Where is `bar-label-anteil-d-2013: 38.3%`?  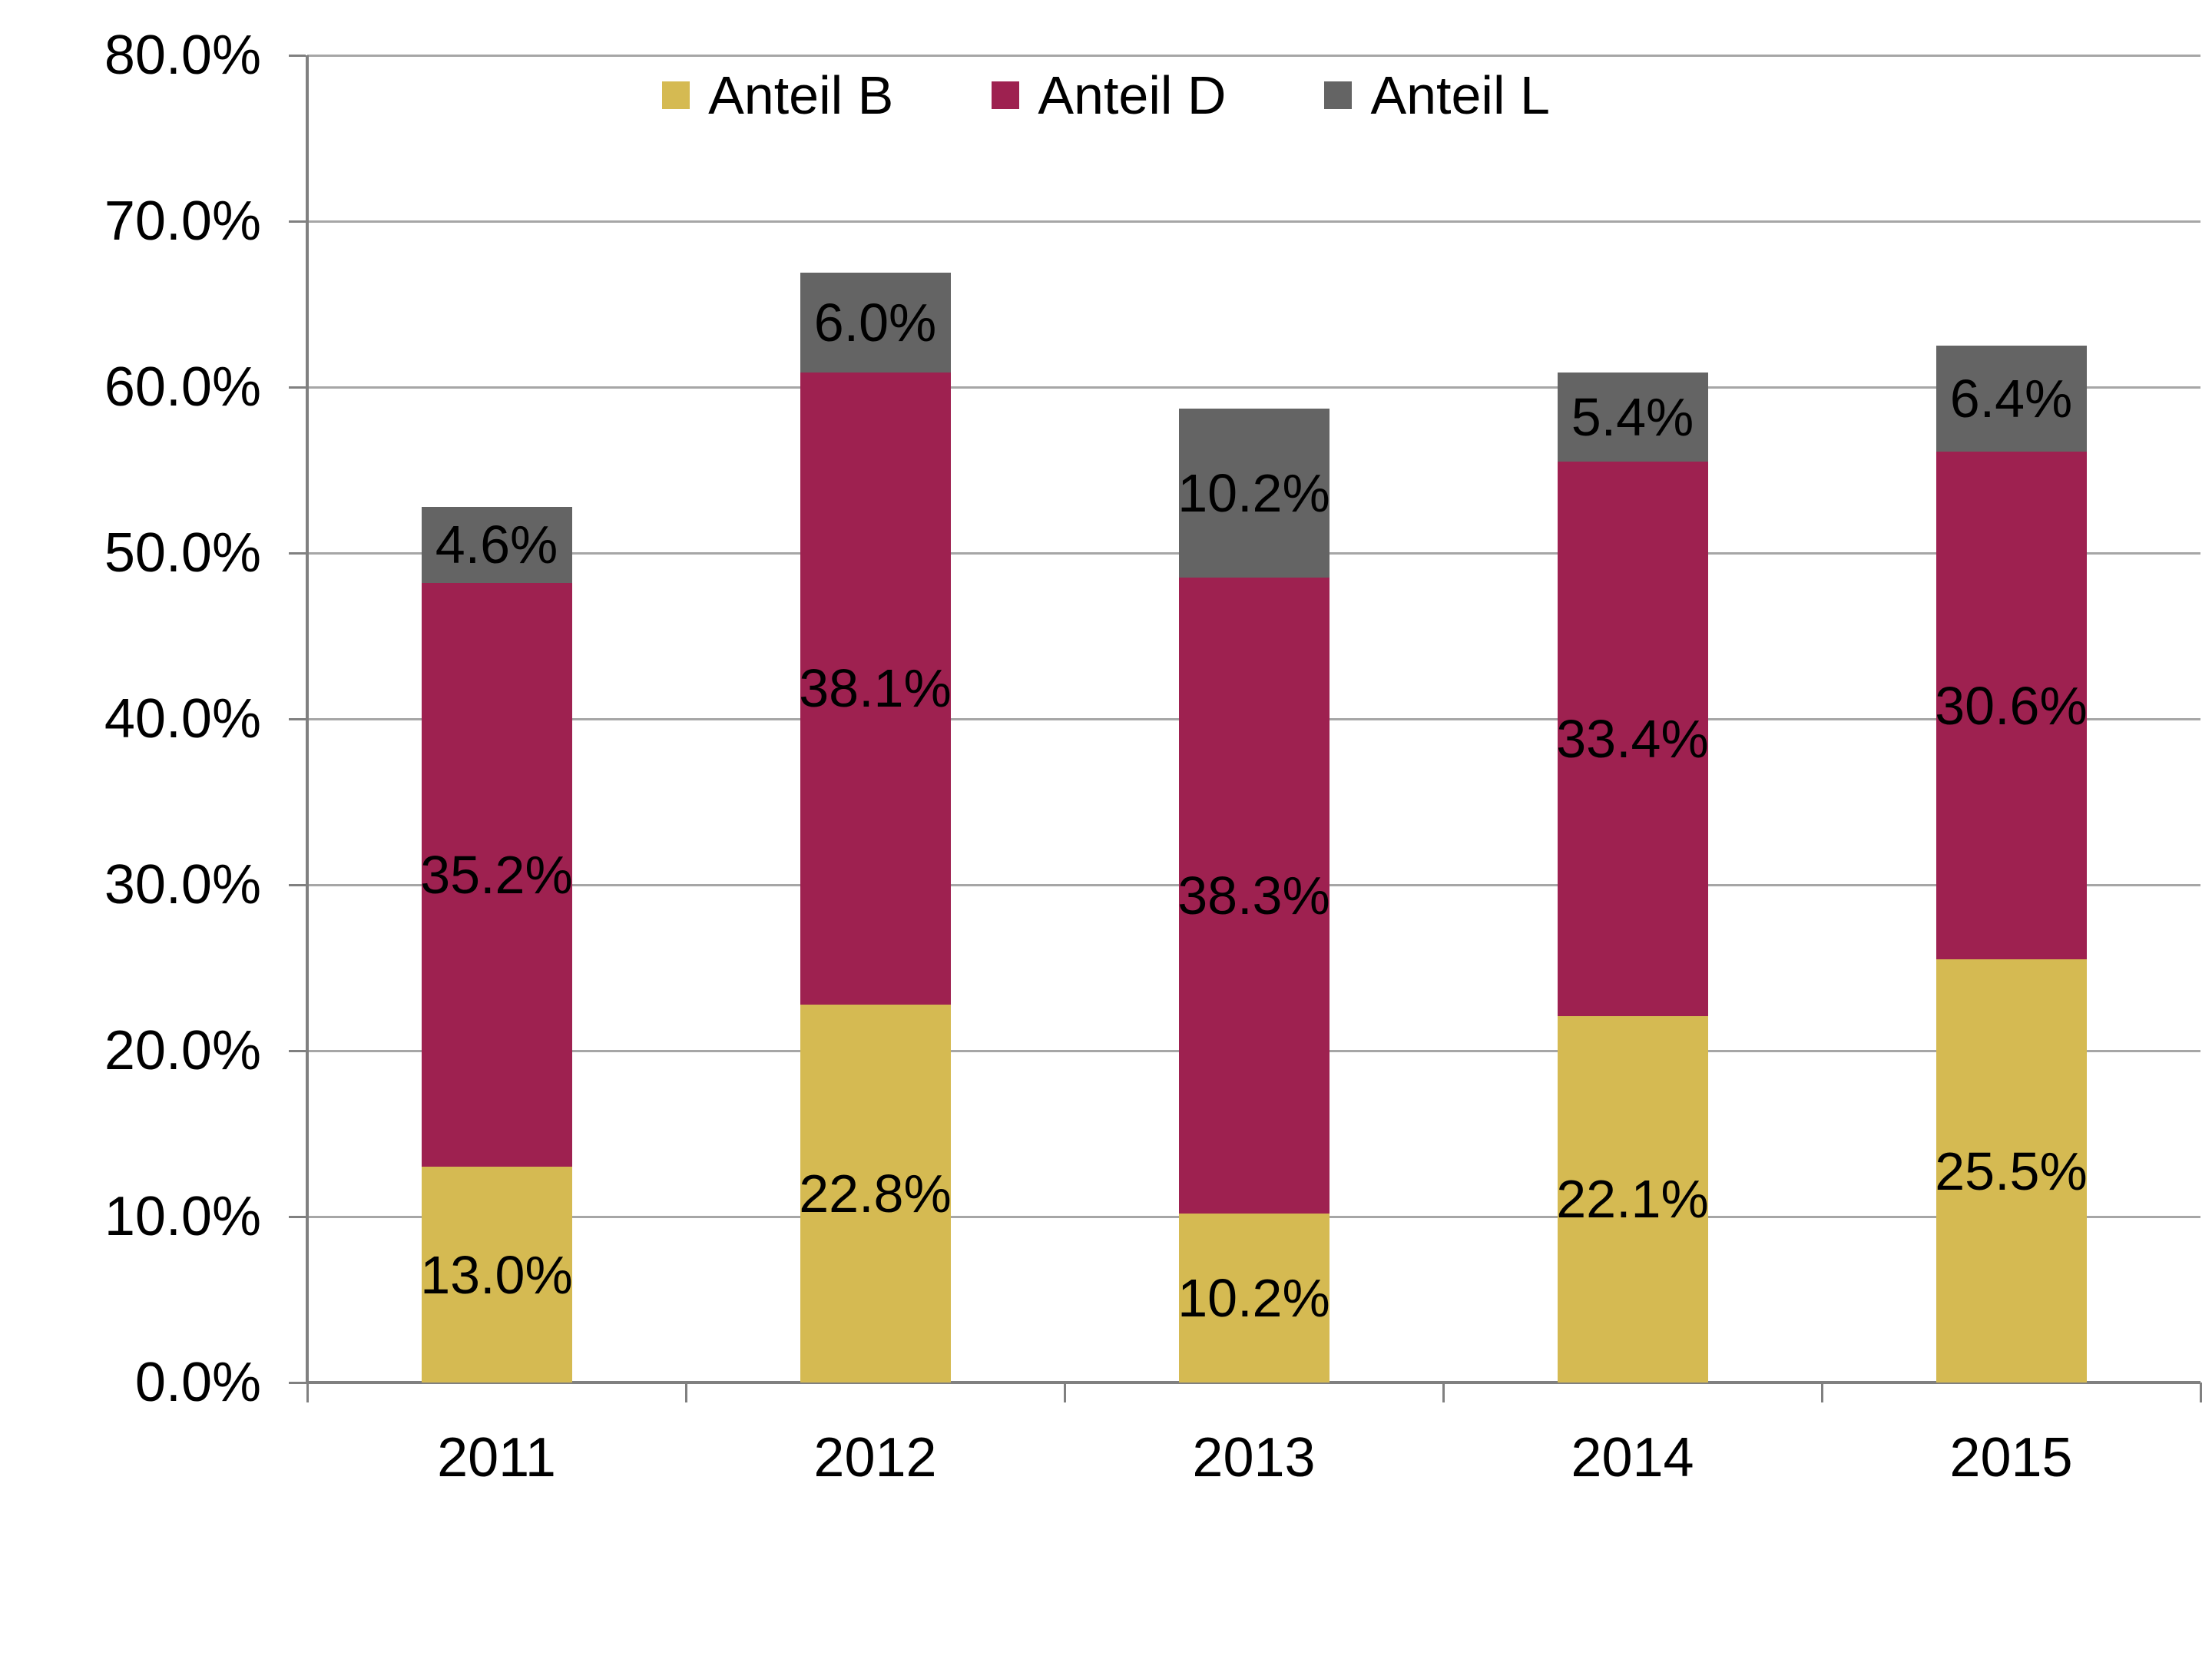
bar-label-anteil-d-2013: 38.3% is located at coordinates (1253, 896).